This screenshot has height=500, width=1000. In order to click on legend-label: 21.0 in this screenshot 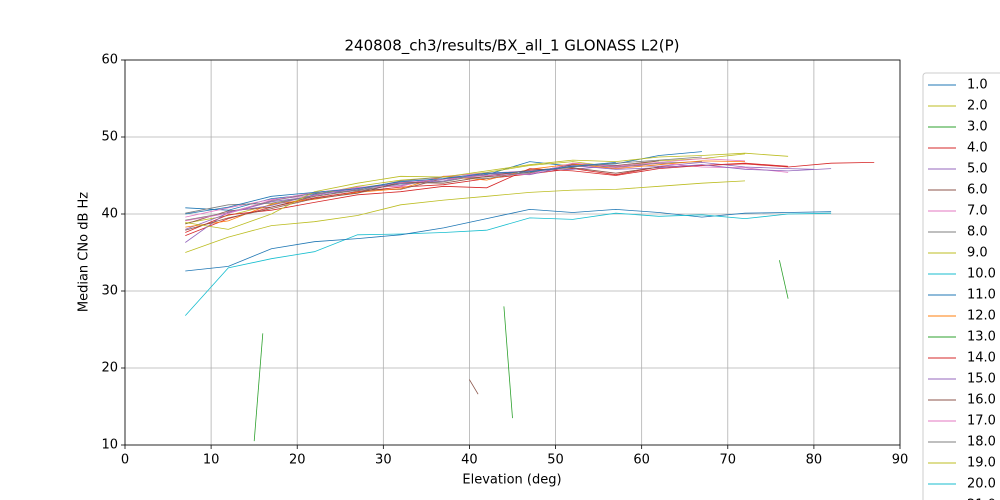, I will do `click(981, 499)`.